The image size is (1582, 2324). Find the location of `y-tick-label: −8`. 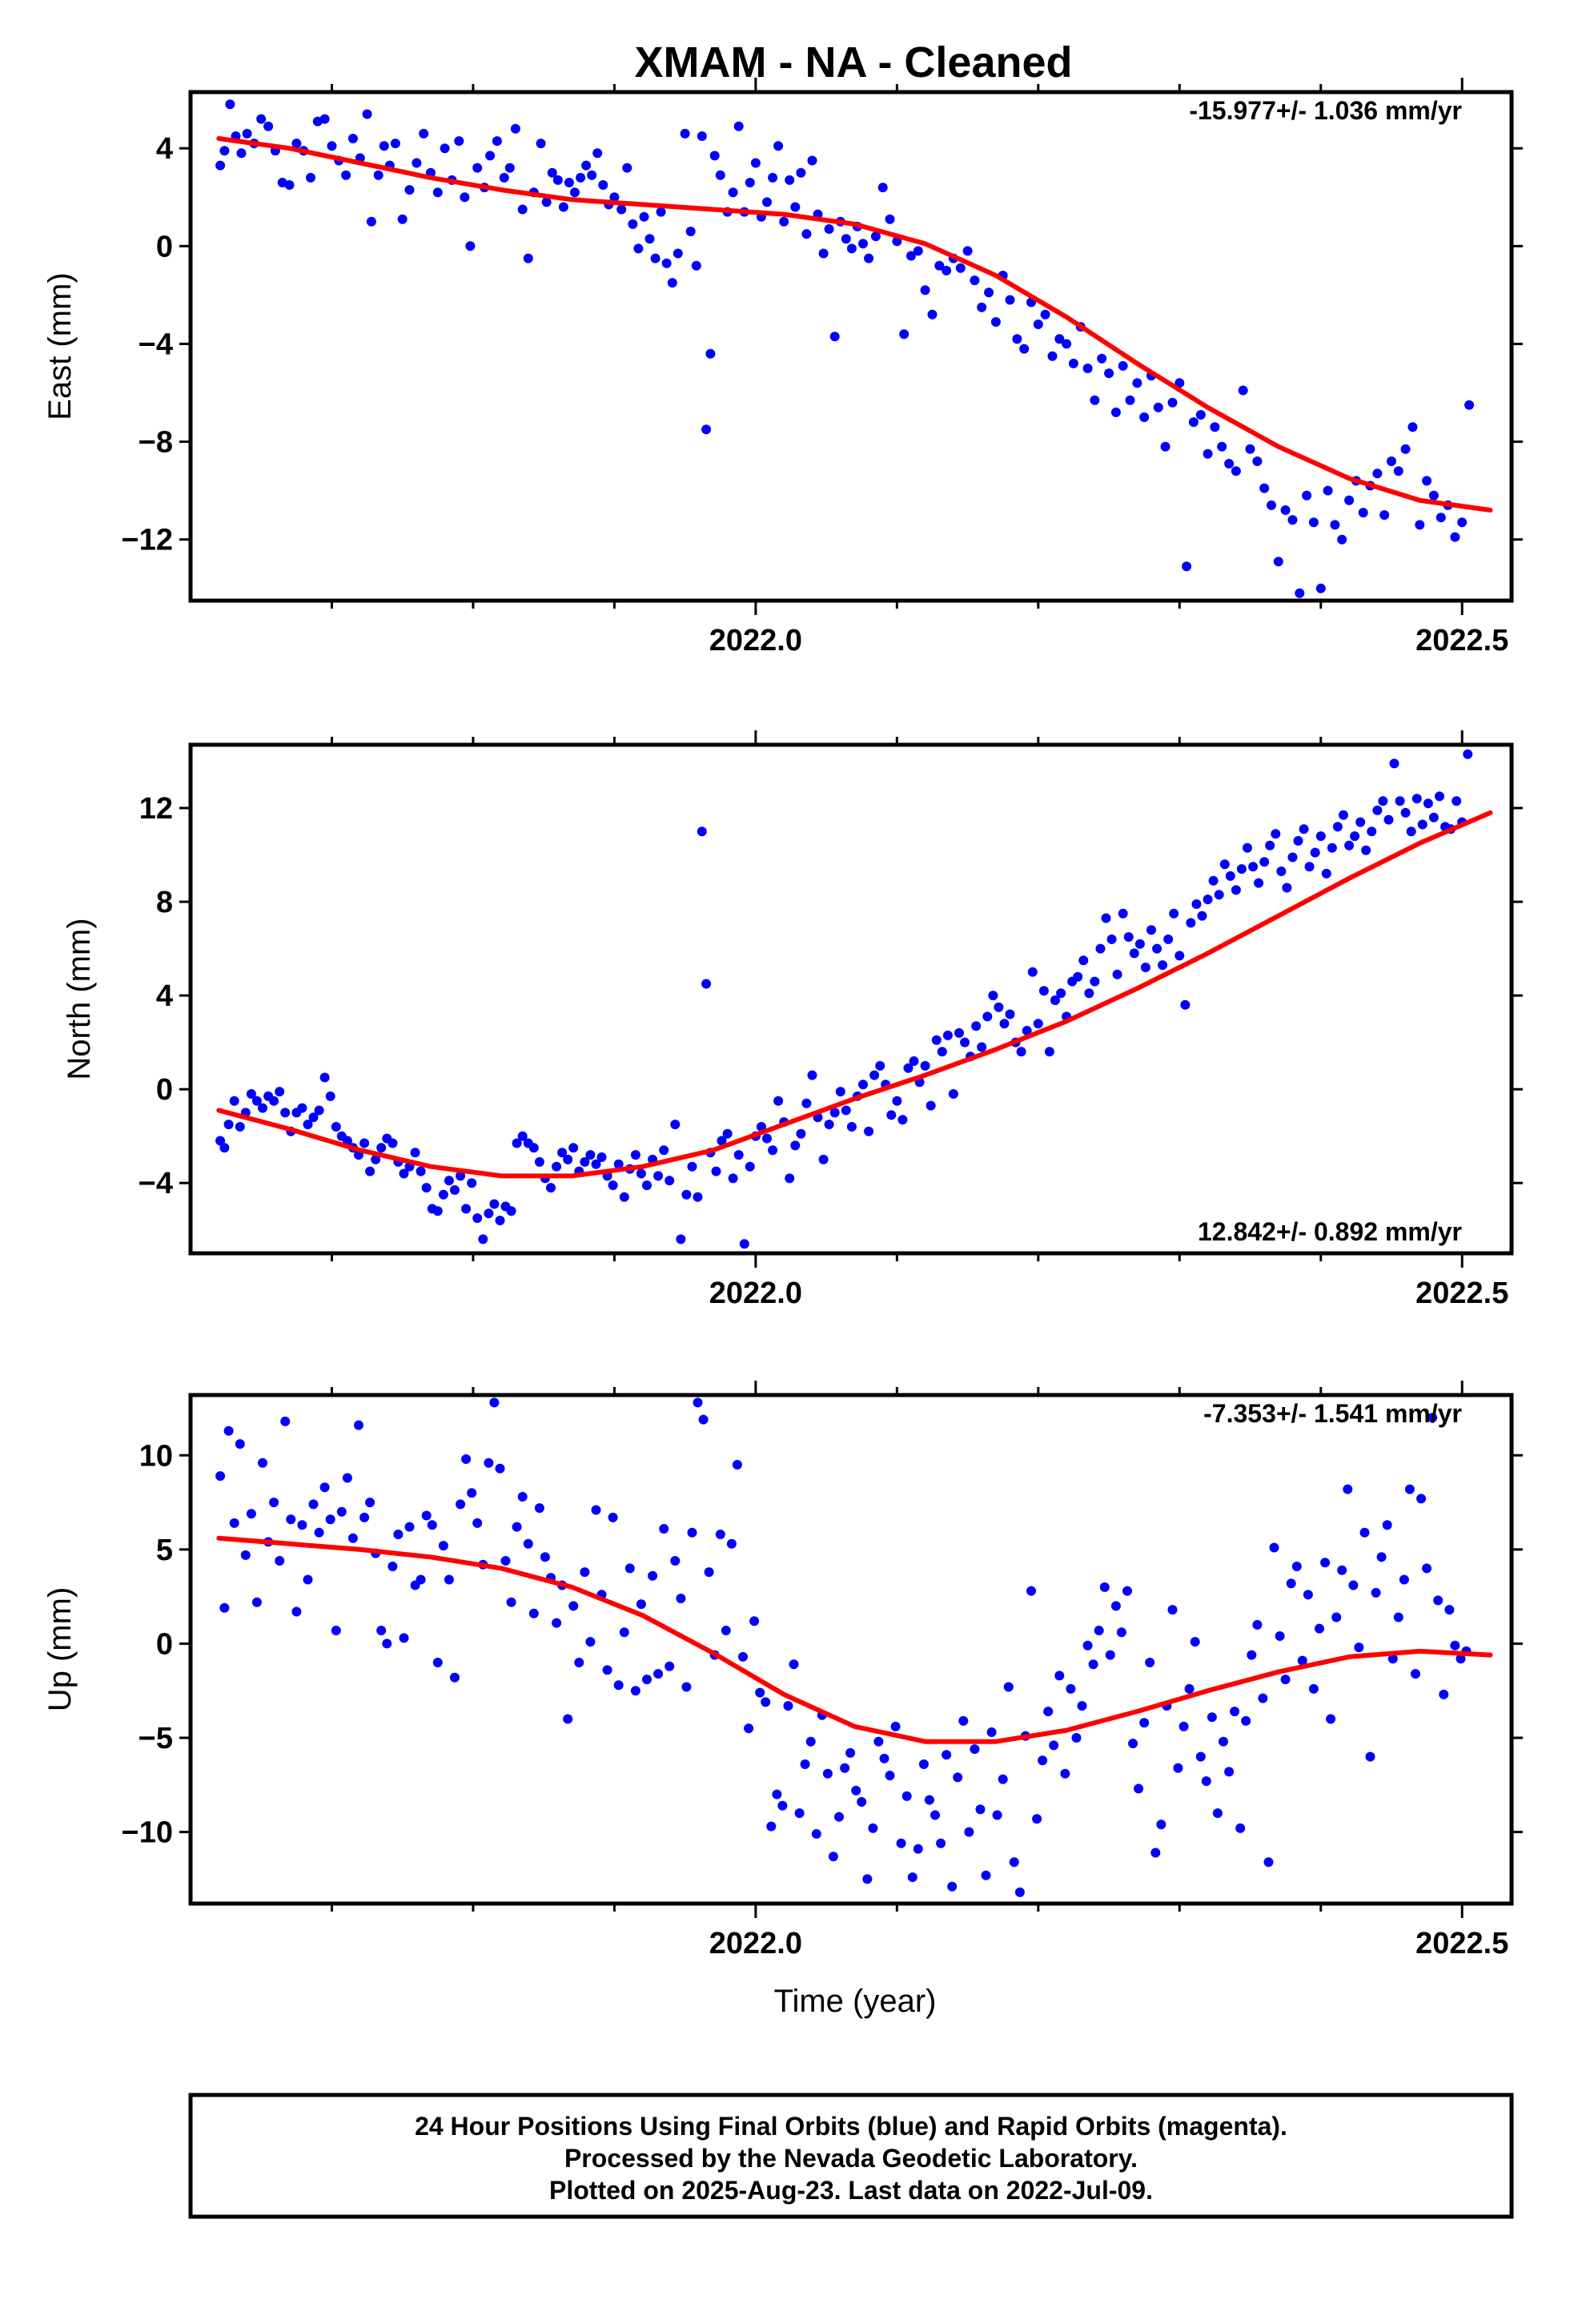

y-tick-label: −8 is located at coordinates (156, 443).